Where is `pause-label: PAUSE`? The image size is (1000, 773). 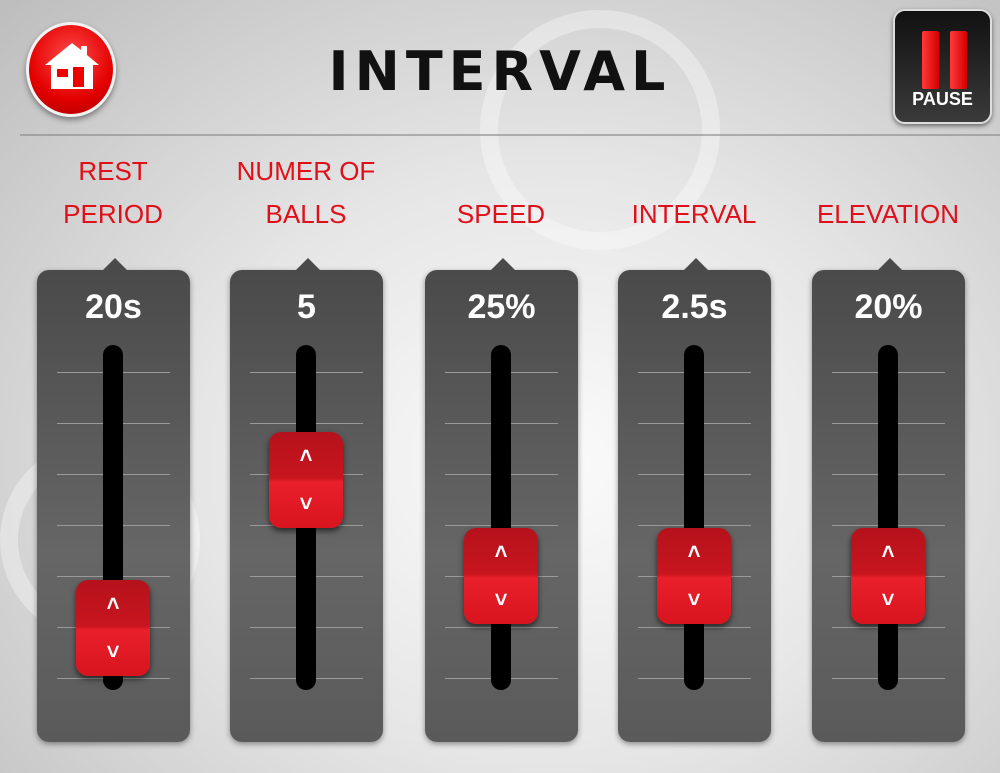 pause-label: PAUSE is located at coordinates (942, 99).